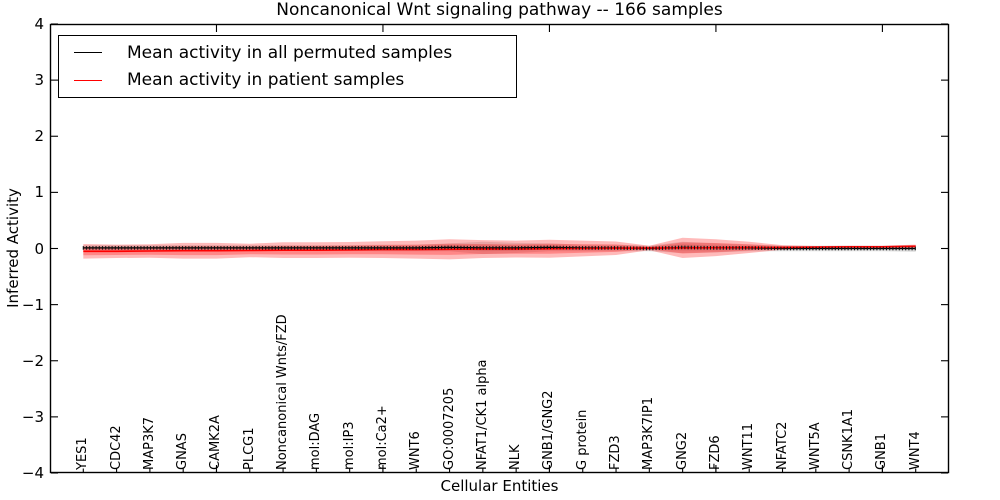 The height and width of the screenshot is (500, 1000). I want to click on x-entity-label: mol:IP3, so click(349, 445).